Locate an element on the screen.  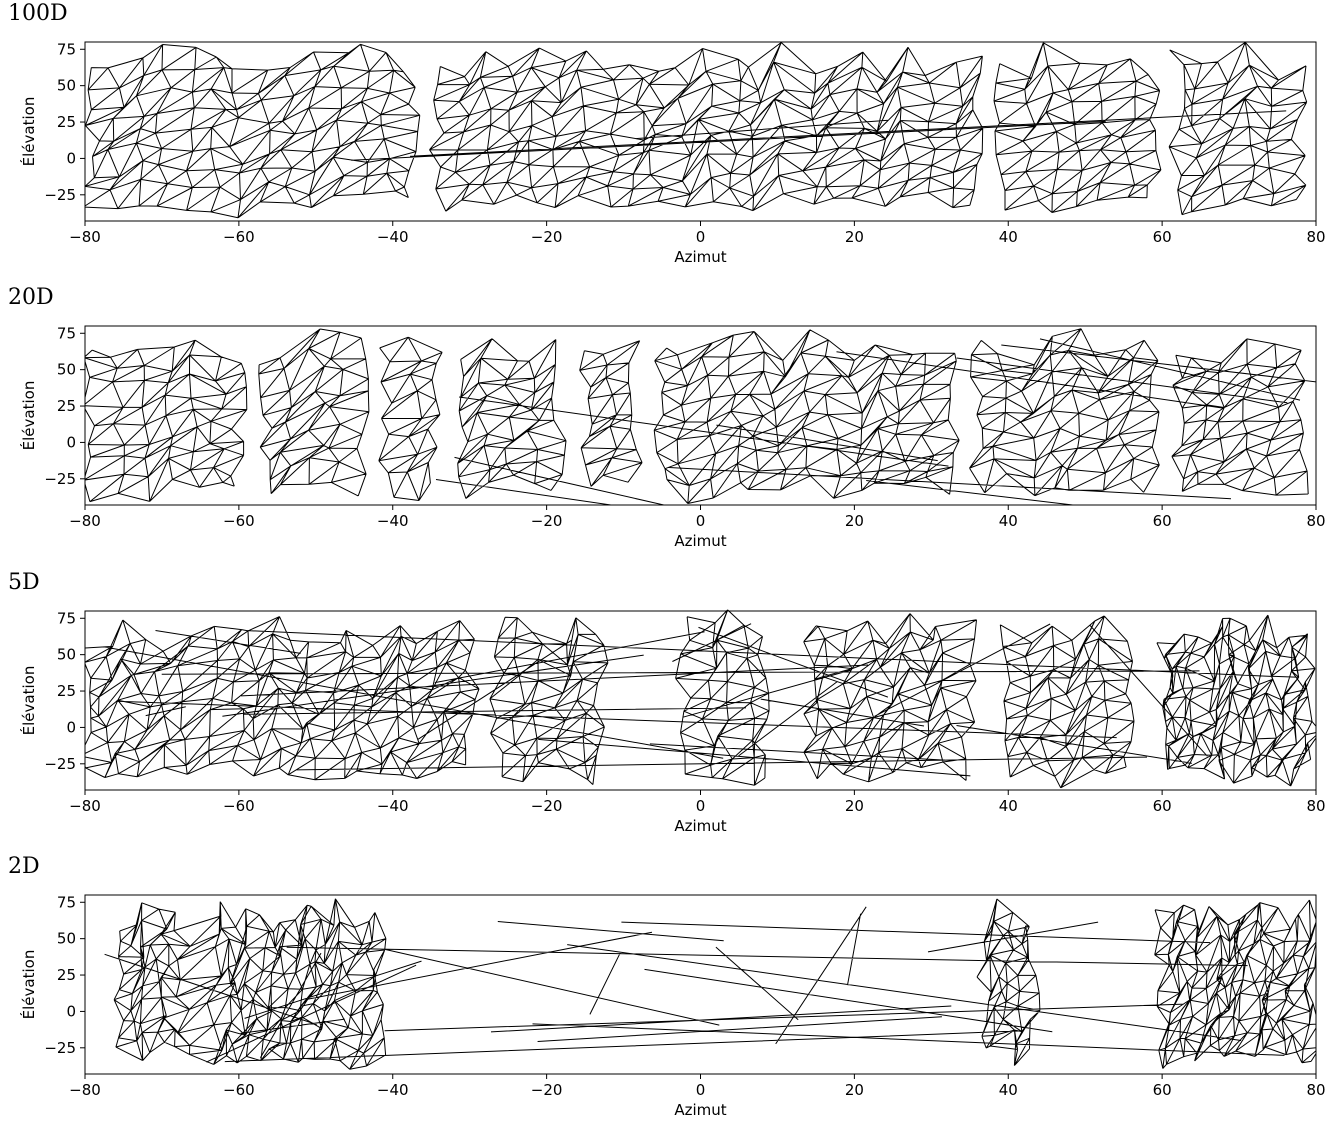
panel-label: 5D is located at coordinates (24, 582).